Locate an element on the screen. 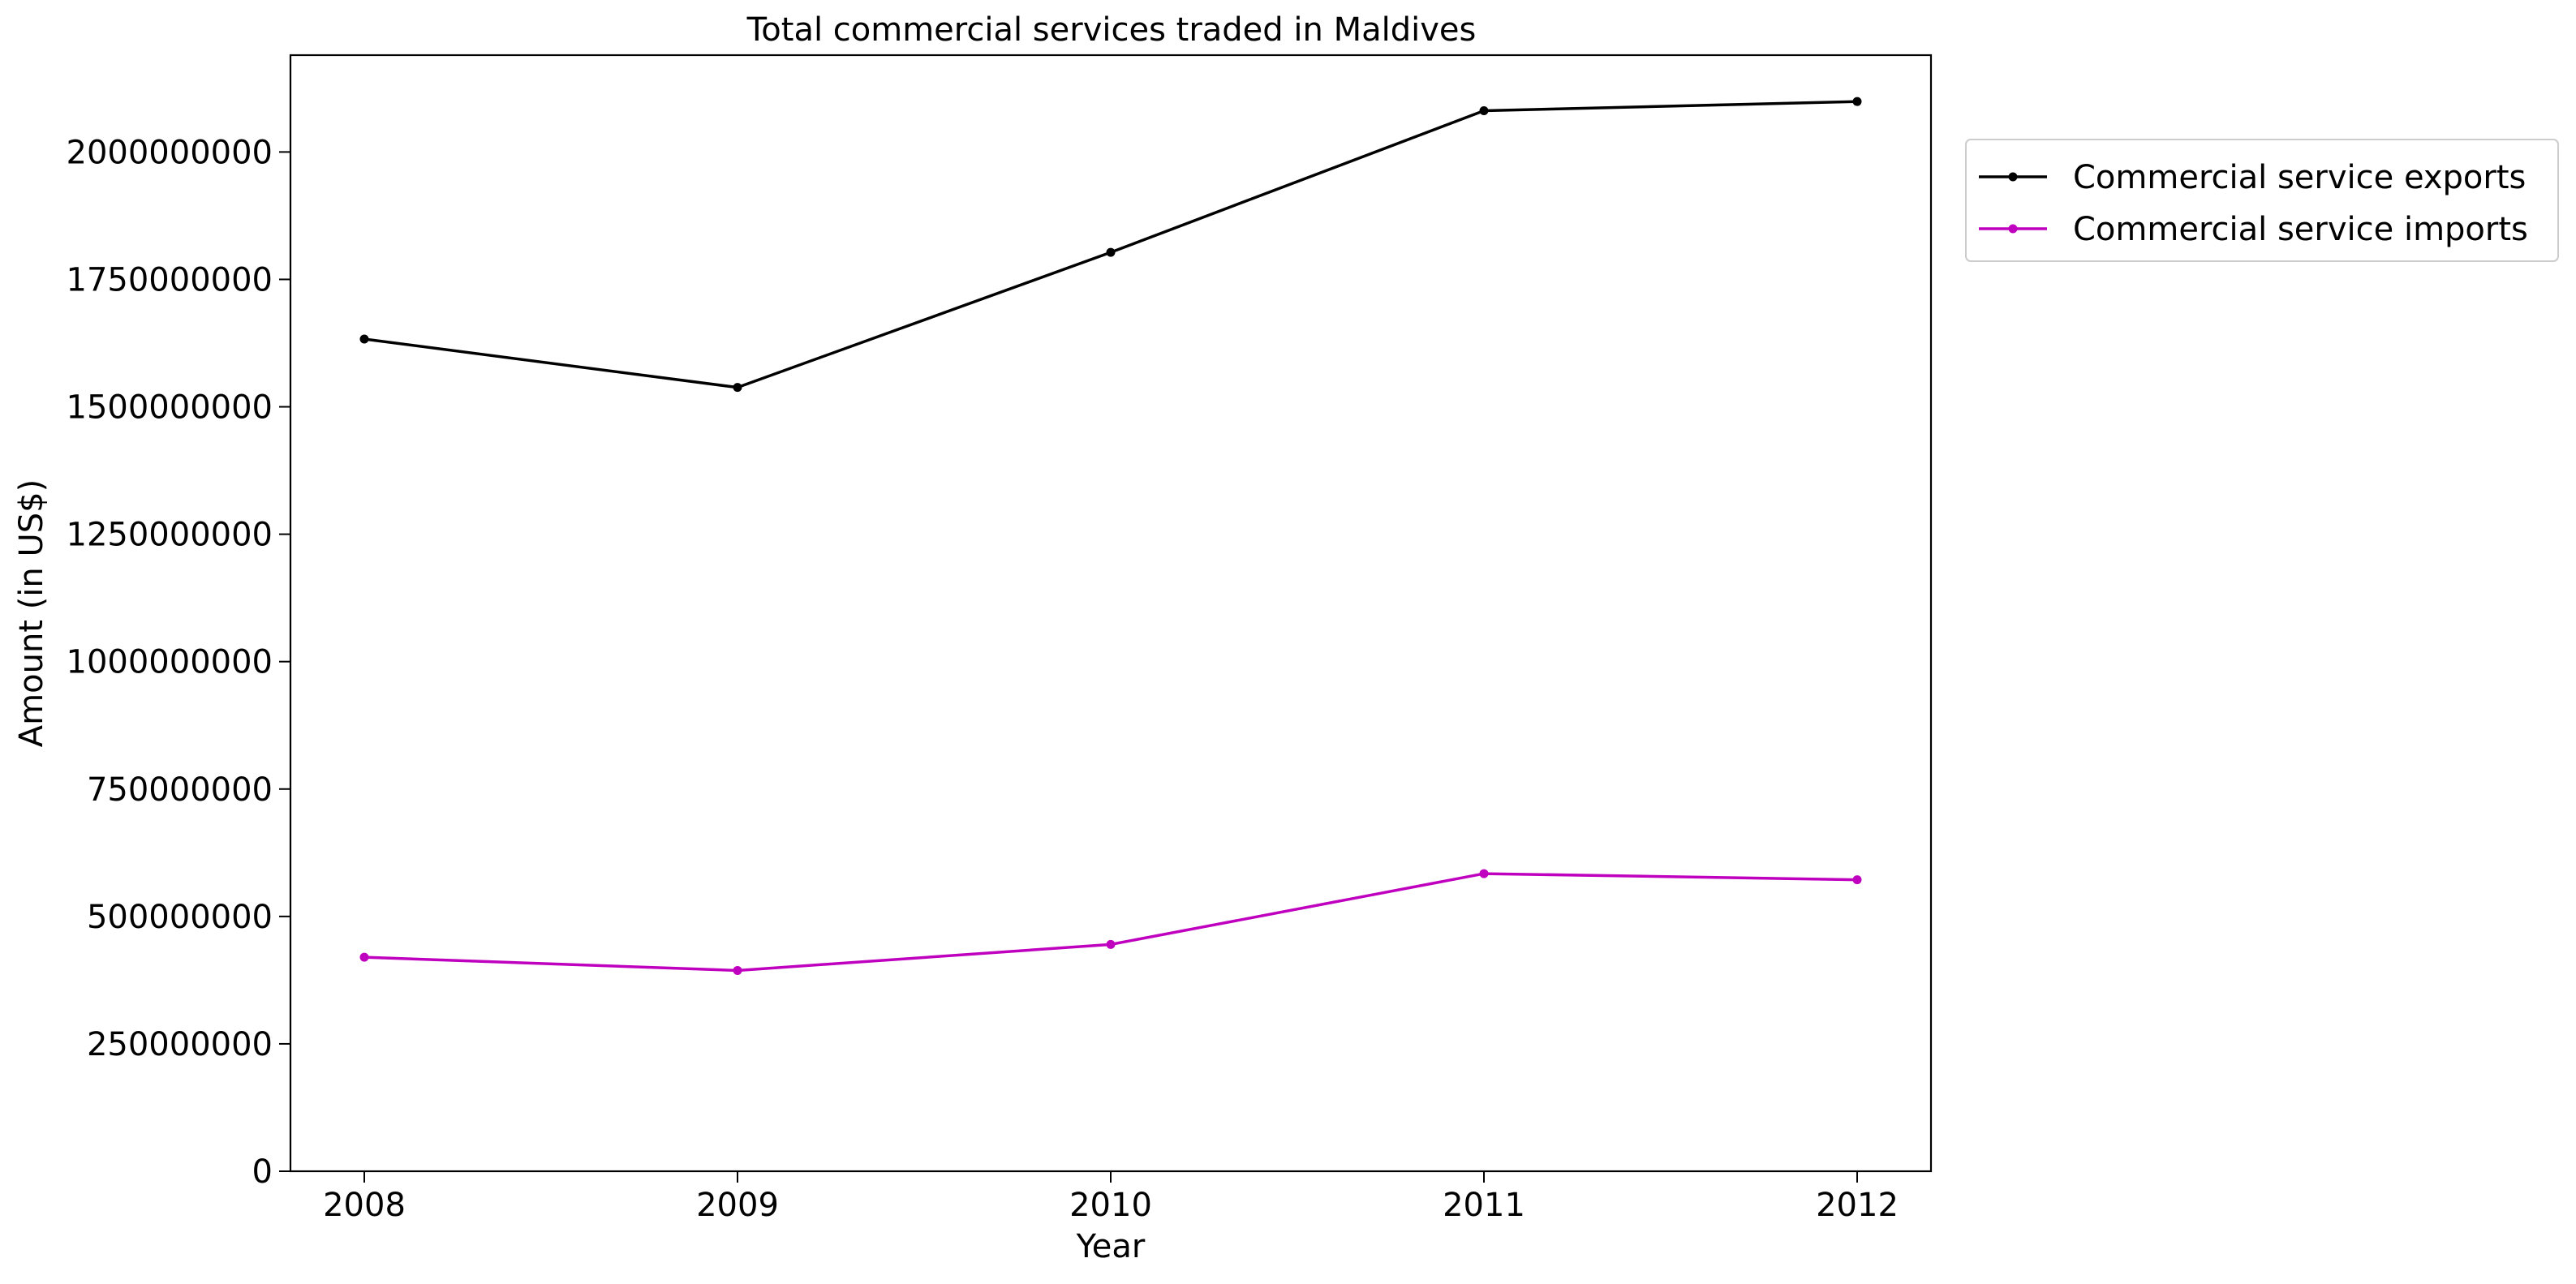  data-point-1-2010 is located at coordinates (1111, 944).